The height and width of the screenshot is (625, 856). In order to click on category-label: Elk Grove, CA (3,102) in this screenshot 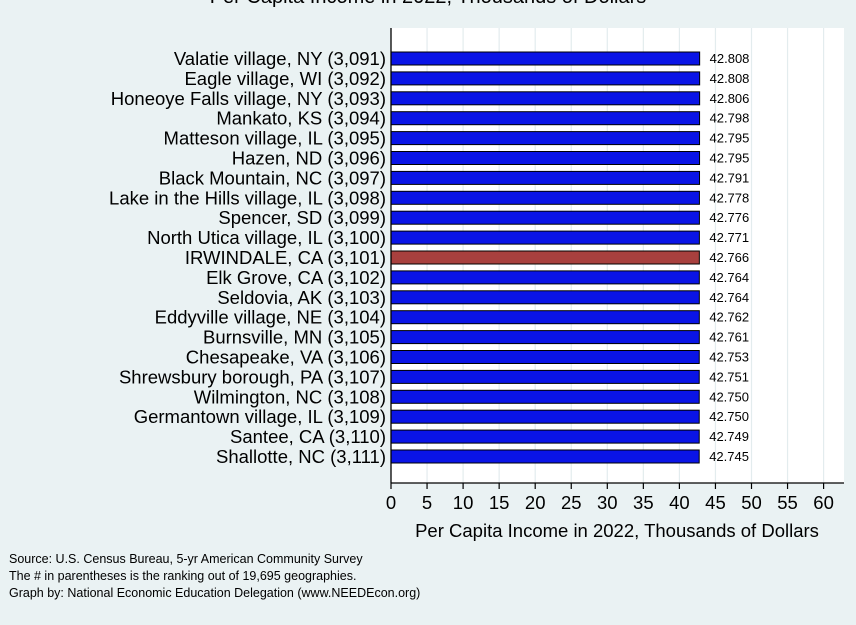, I will do `click(296, 277)`.